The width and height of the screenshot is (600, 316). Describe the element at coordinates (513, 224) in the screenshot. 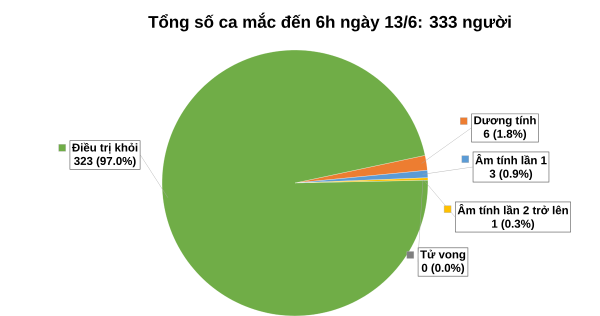

I see `data-label: 1 (0.3%)` at that location.